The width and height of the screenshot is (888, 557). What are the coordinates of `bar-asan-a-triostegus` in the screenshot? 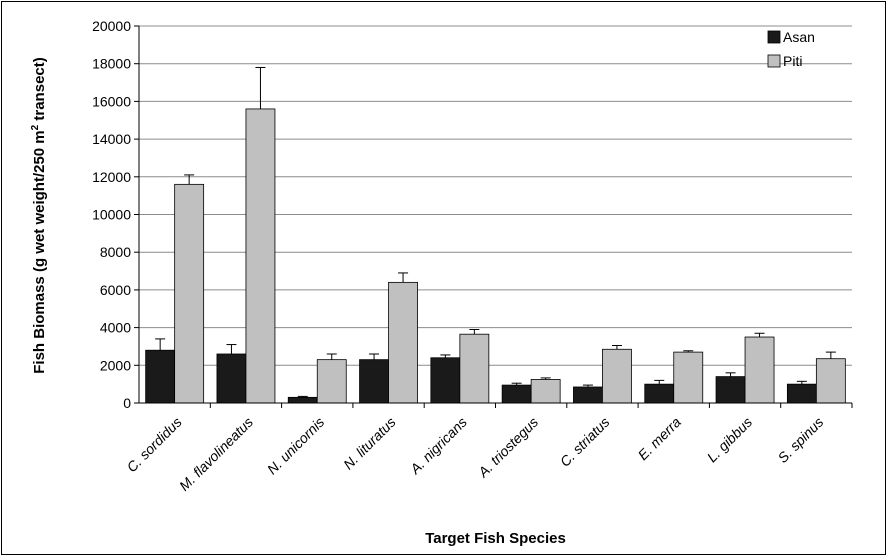 It's located at (516, 394).